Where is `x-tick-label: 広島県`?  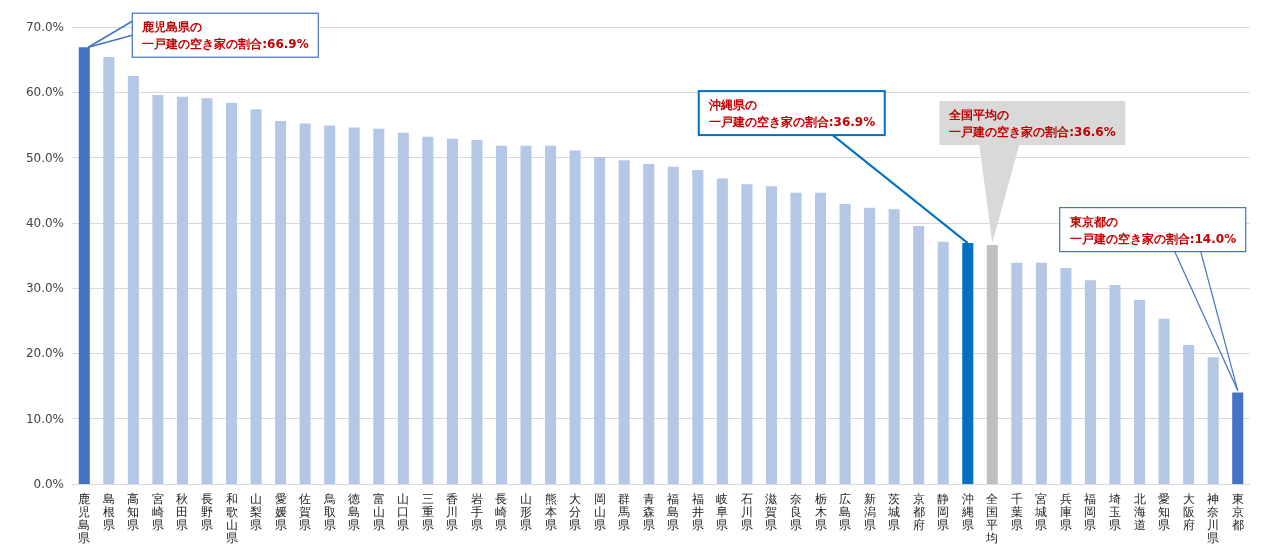 x-tick-label: 広島県 is located at coordinates (845, 511).